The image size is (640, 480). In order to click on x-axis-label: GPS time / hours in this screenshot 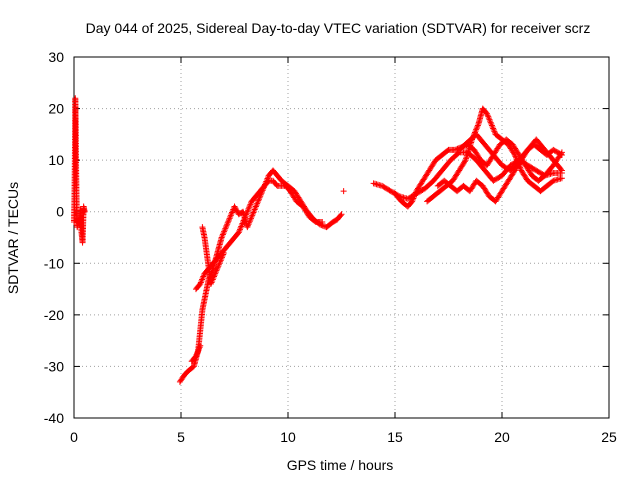, I will do `click(340, 465)`.